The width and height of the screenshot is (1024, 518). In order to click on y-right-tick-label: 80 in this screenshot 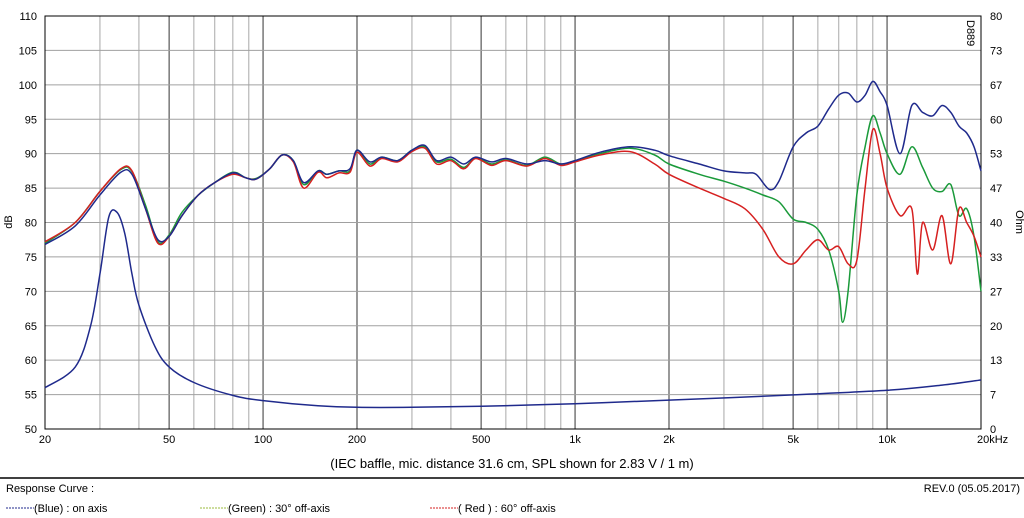, I will do `click(996, 17)`.